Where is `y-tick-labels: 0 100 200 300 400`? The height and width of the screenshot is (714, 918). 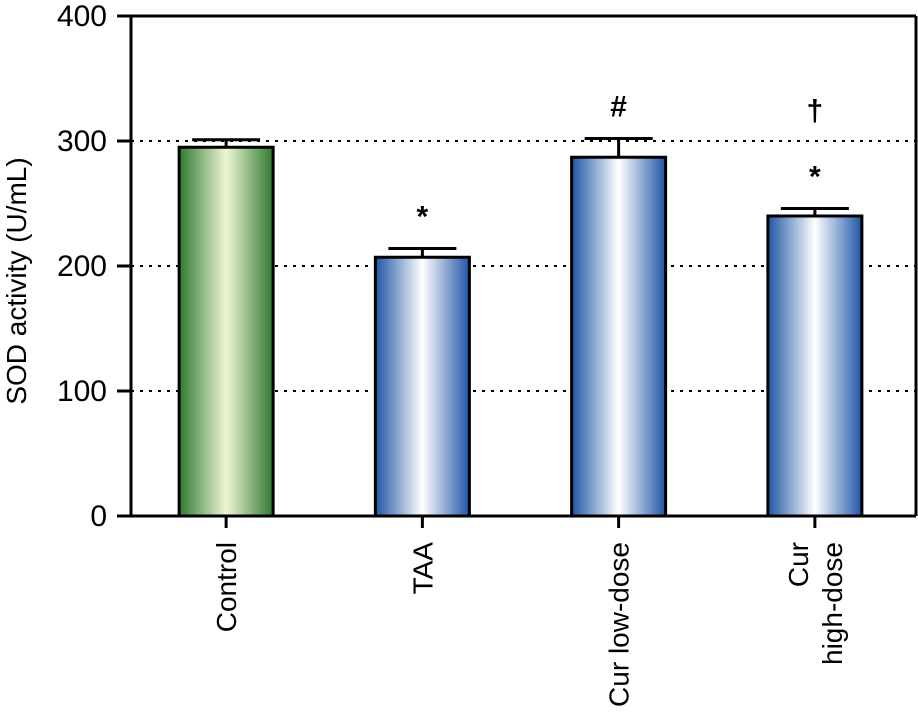
y-tick-labels: 0 100 200 300 400 is located at coordinates (82, 266).